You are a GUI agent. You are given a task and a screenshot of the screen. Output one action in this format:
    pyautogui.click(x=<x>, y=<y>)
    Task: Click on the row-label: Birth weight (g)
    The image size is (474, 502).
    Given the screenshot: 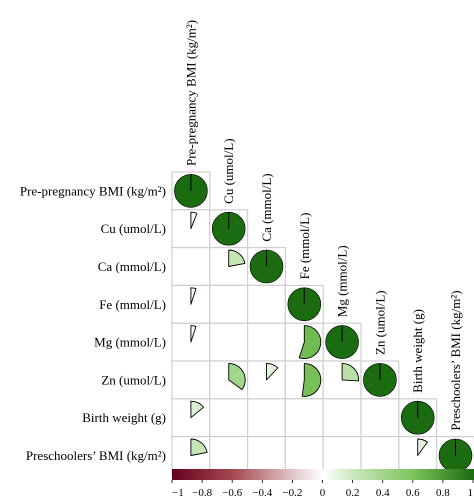 What is the action you would take?
    pyautogui.click(x=124, y=417)
    